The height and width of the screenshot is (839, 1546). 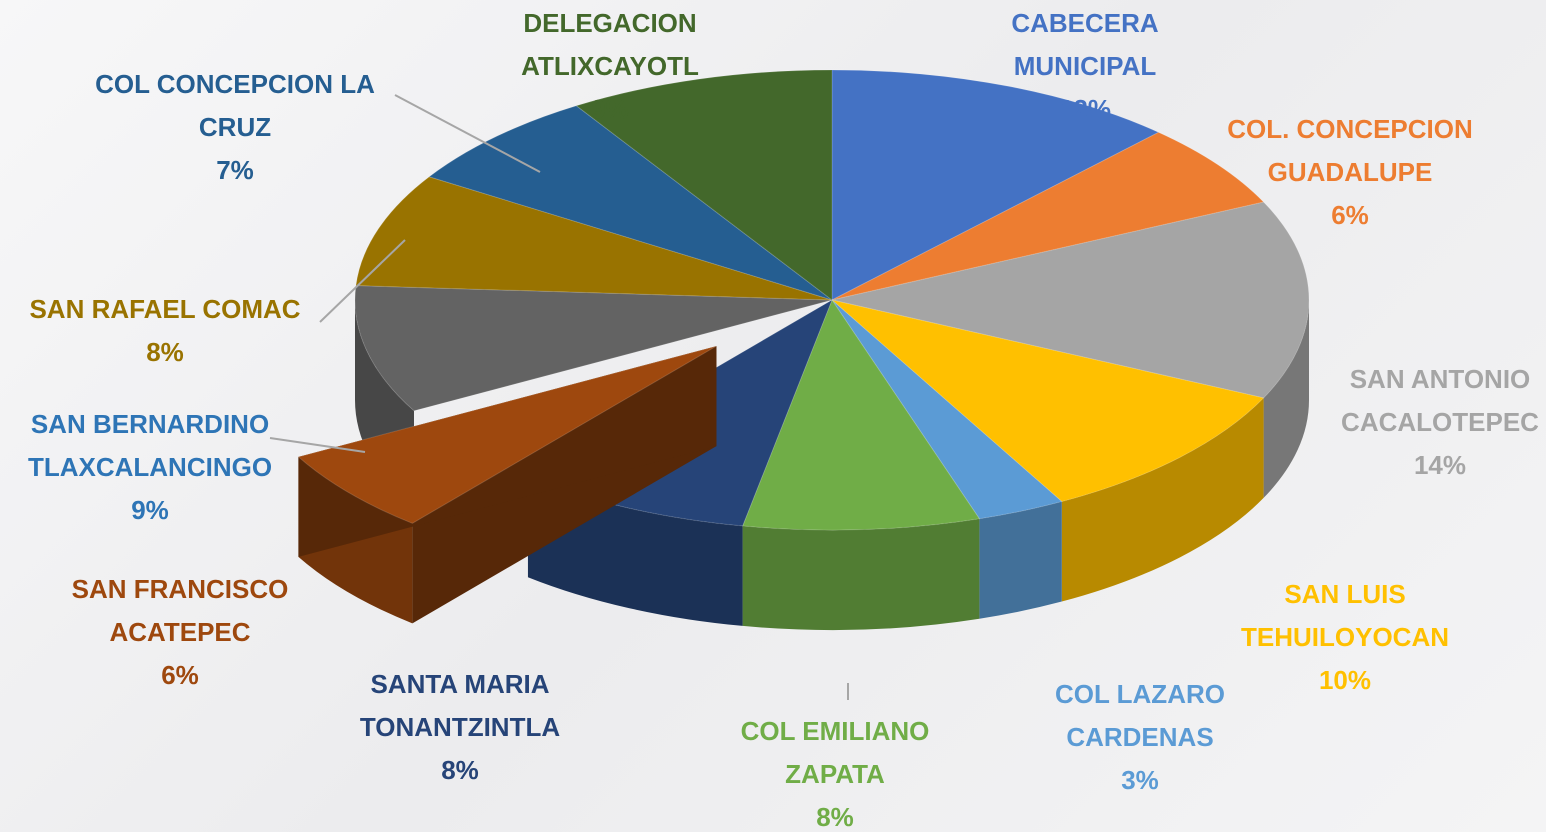 What do you see at coordinates (835, 752) in the screenshot?
I see `category-label: COL EMILIANO ZAPATA` at bounding box center [835, 752].